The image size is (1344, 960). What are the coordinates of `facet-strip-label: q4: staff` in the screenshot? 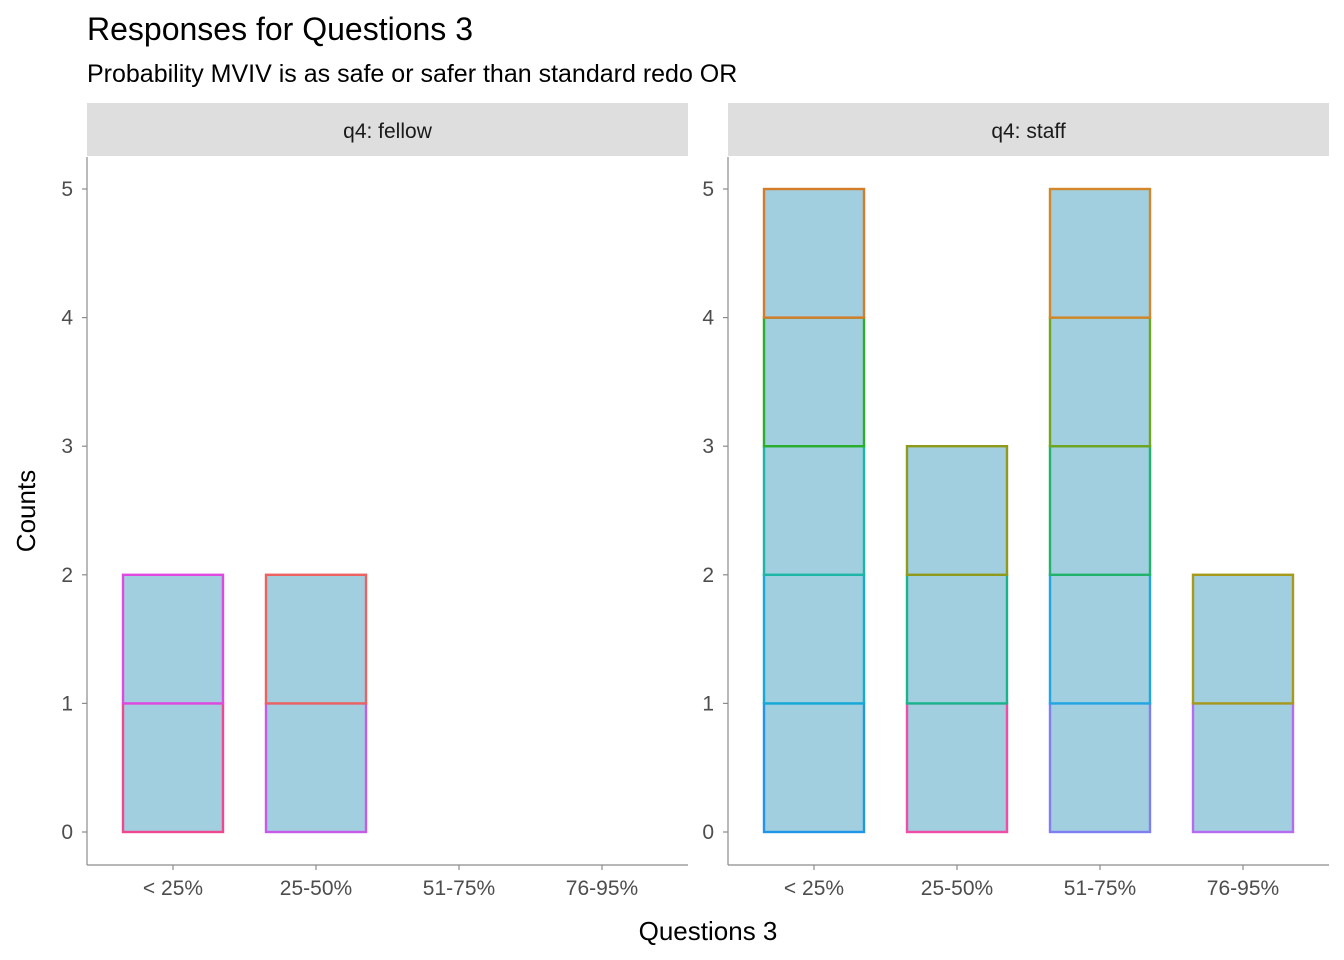 It's located at (1028, 131).